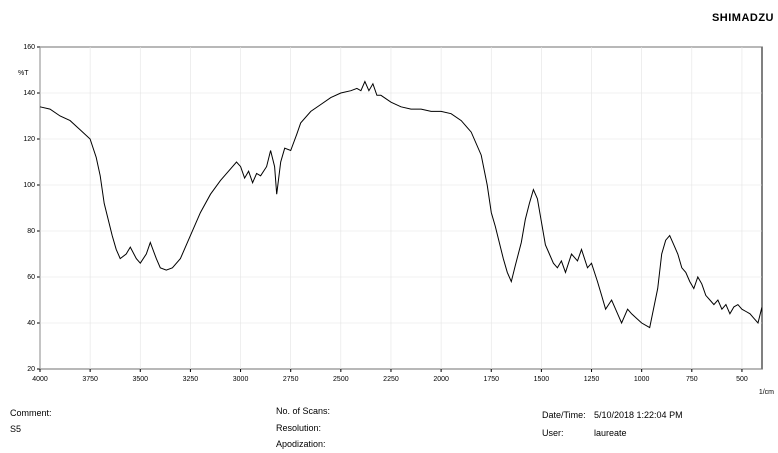 The width and height of the screenshot is (778, 453). What do you see at coordinates (299, 428) in the screenshot?
I see `resolution-label: Resolution:` at bounding box center [299, 428].